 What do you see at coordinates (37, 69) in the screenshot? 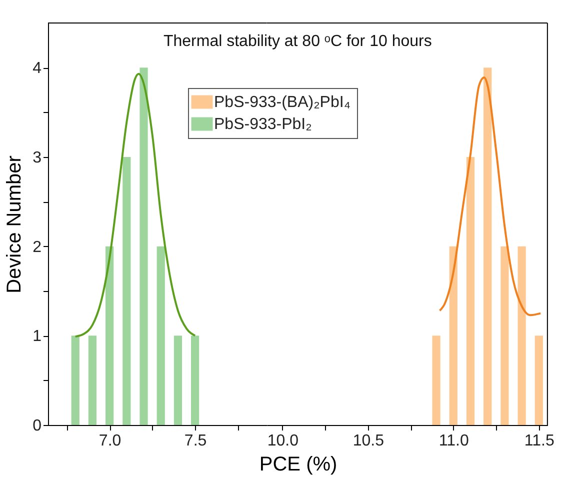
I see `y-tick-label: 4` at bounding box center [37, 69].